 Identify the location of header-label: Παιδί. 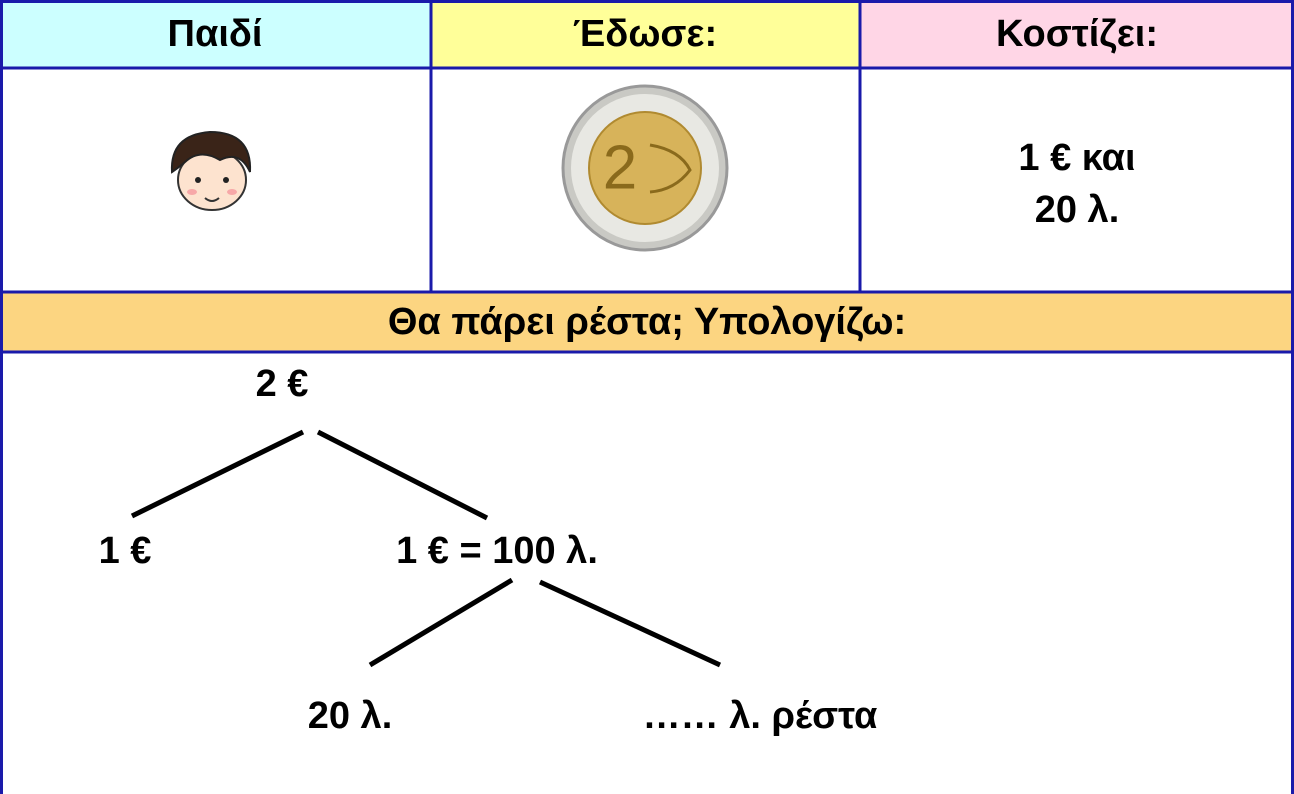
(215, 34).